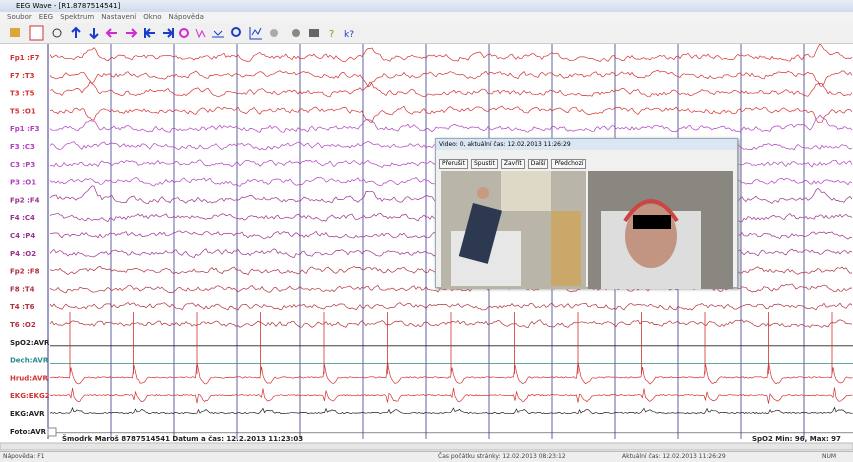 This screenshot has width=853, height=462. What do you see at coordinates (22, 94) in the screenshot?
I see `channel-label: T3 :T5` at bounding box center [22, 94].